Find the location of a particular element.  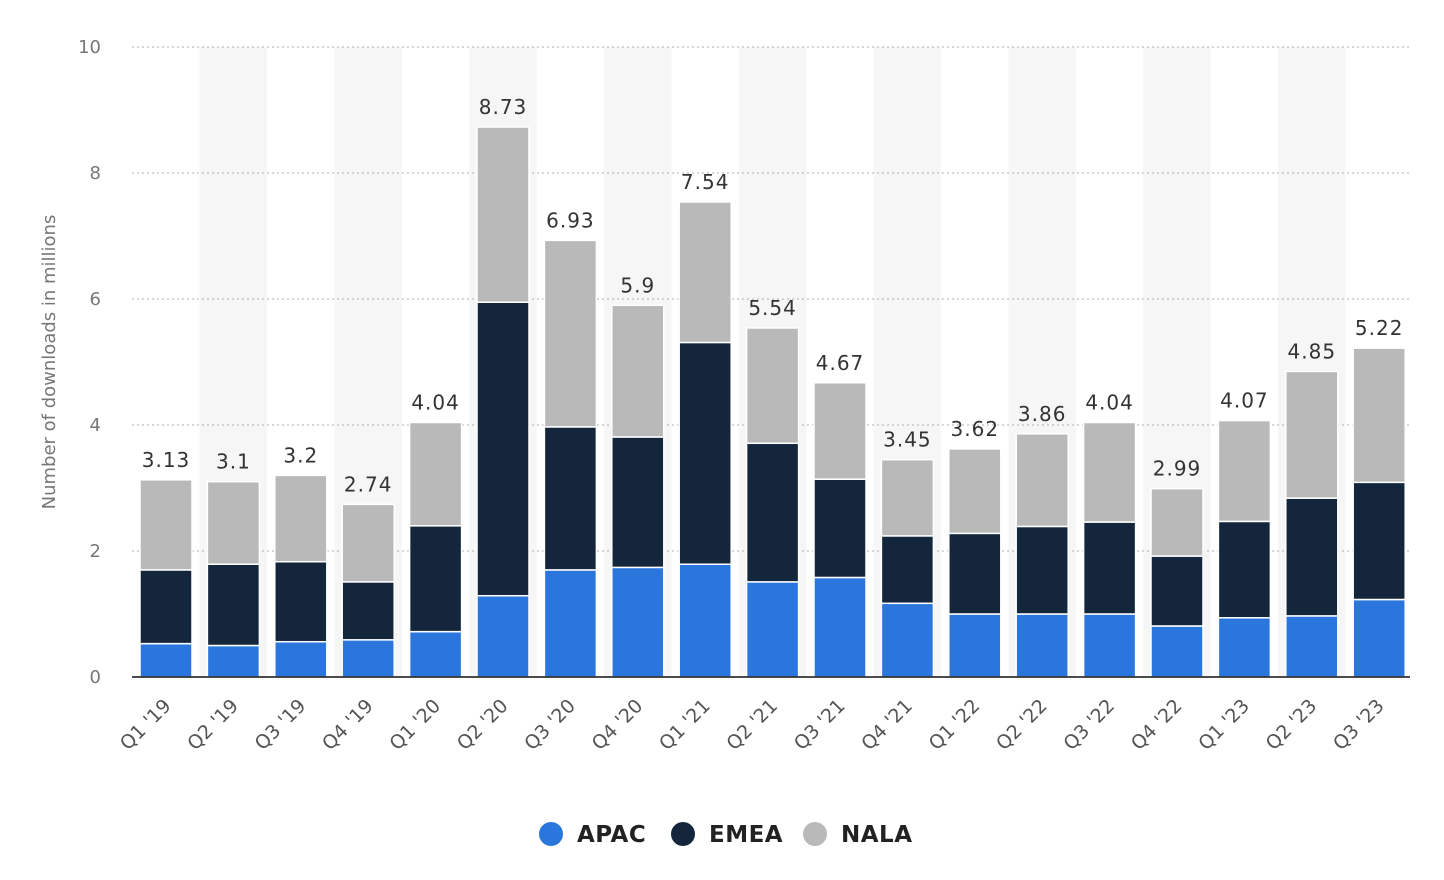

x-tick-label: Q3 '21 is located at coordinates (820, 725).